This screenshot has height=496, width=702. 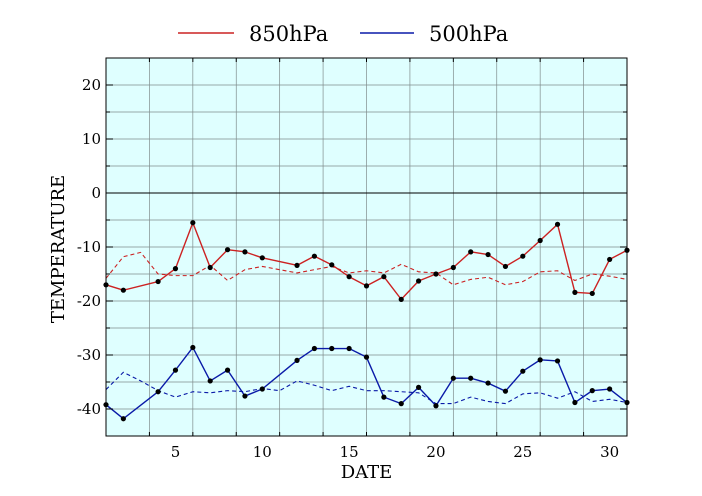 I want to click on y-tick-label: -30, so click(x=89, y=355).